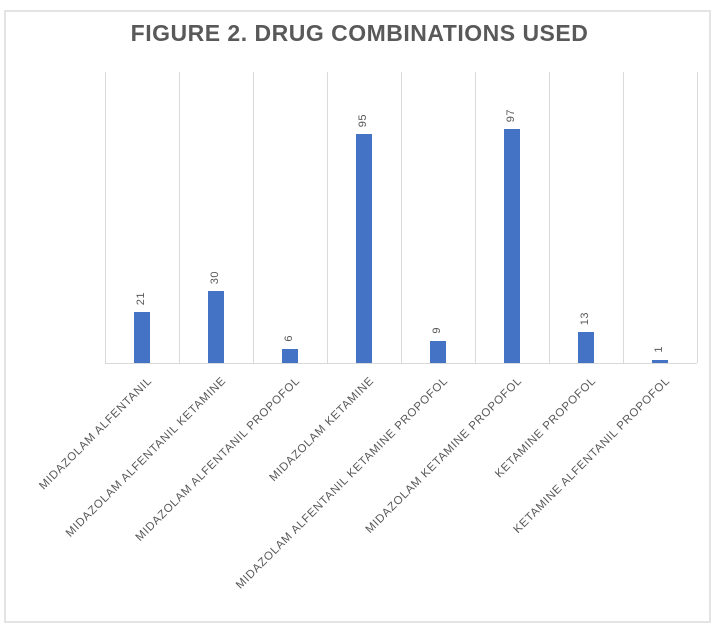  Describe the element at coordinates (511, 115) in the screenshot. I see `data-label: 97` at that location.